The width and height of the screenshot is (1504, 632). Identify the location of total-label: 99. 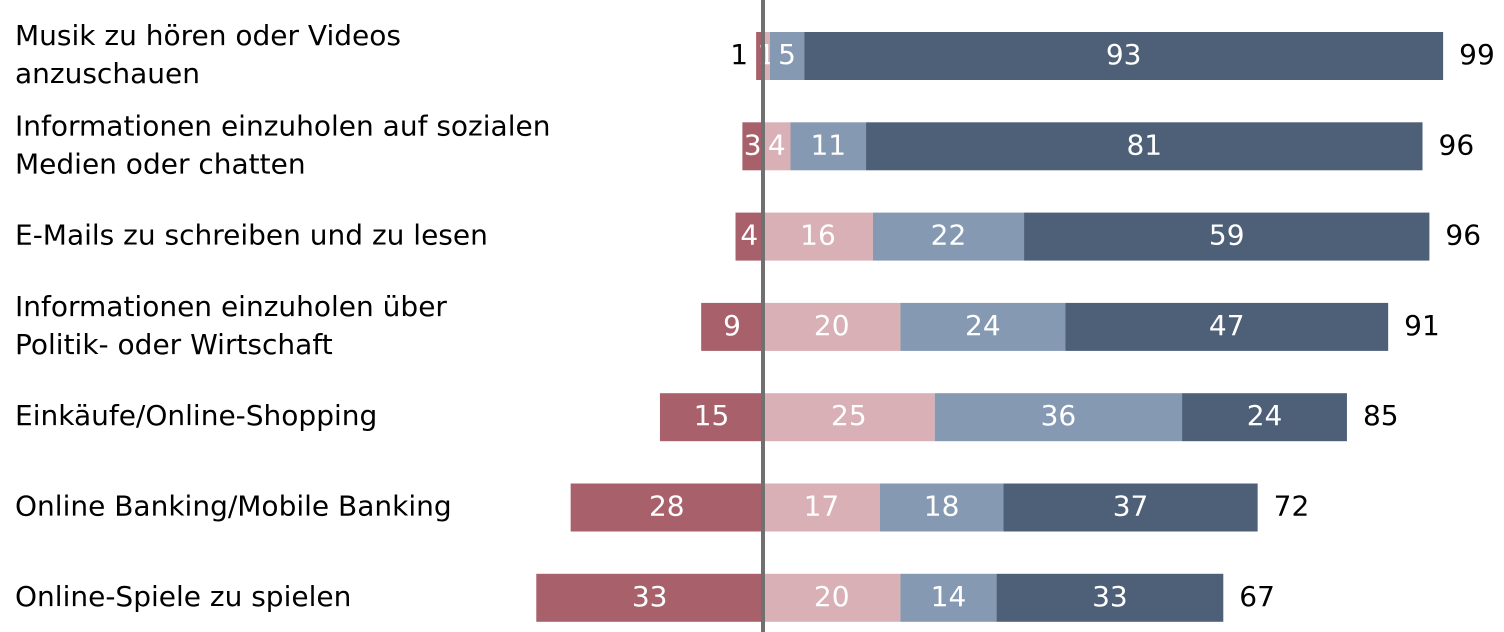
(1477, 54).